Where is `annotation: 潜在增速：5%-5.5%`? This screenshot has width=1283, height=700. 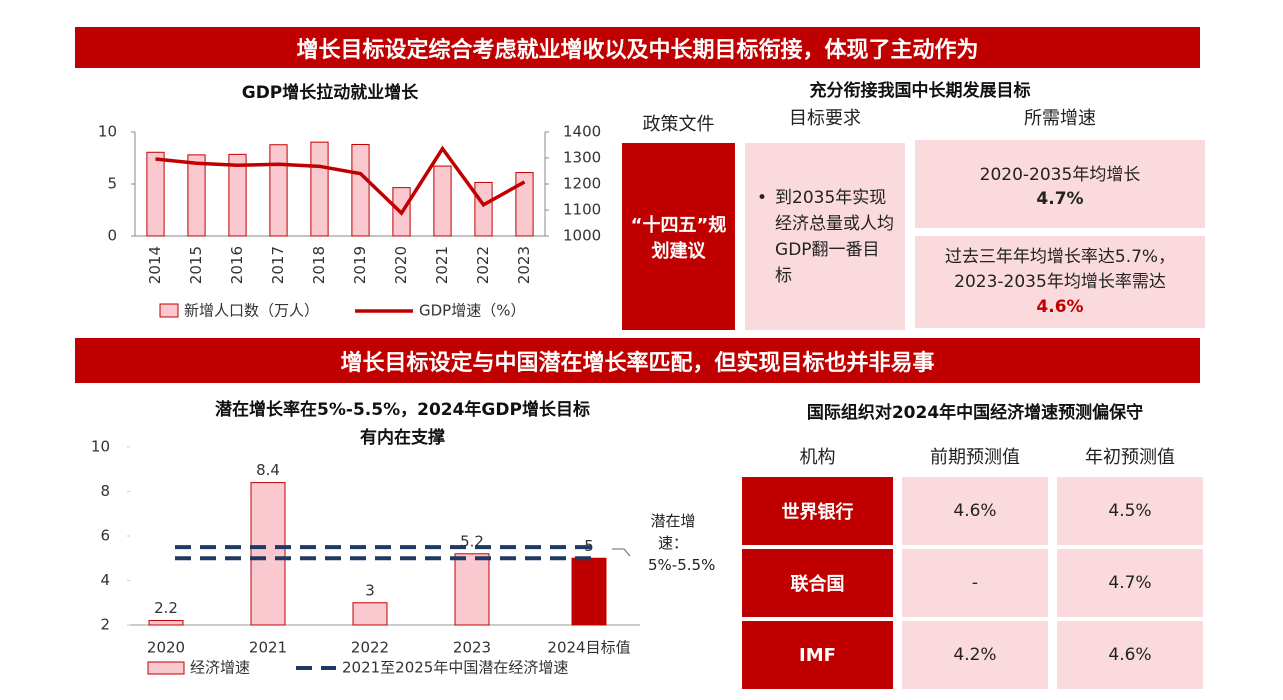
annotation: 潜在增速：5%-5.5% is located at coordinates (682, 543).